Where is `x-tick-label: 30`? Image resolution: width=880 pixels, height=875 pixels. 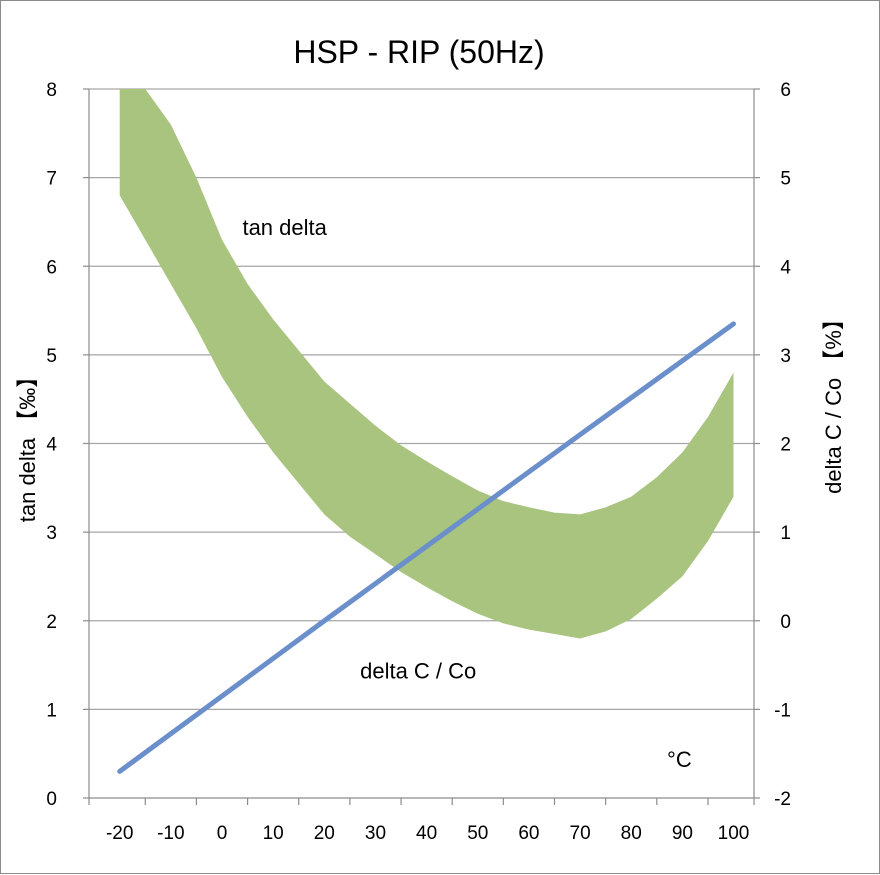
x-tick-label: 30 is located at coordinates (375, 833).